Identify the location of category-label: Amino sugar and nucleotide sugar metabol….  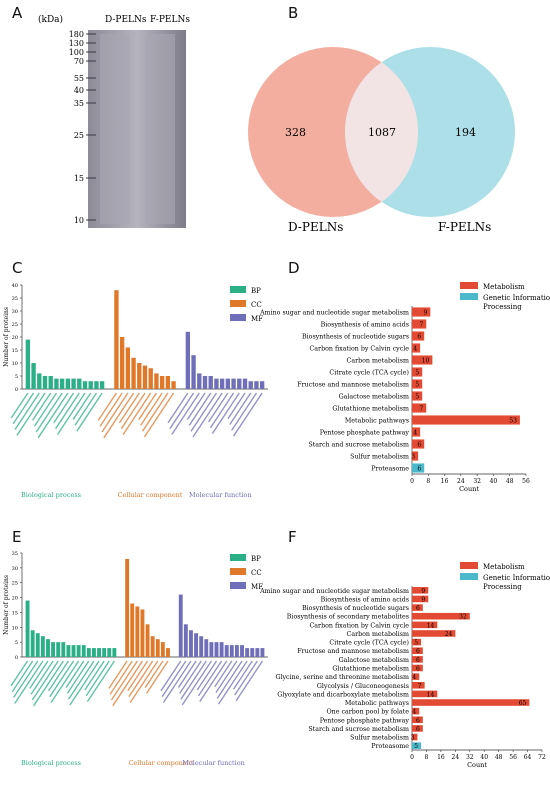
(334, 313).